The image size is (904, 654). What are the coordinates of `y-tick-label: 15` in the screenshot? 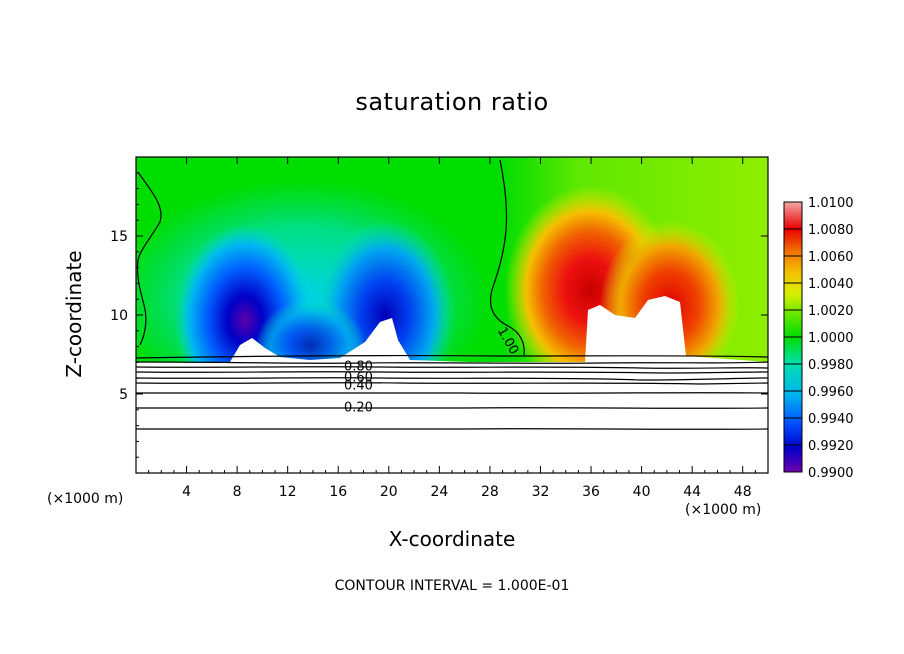 It's located at (119, 237).